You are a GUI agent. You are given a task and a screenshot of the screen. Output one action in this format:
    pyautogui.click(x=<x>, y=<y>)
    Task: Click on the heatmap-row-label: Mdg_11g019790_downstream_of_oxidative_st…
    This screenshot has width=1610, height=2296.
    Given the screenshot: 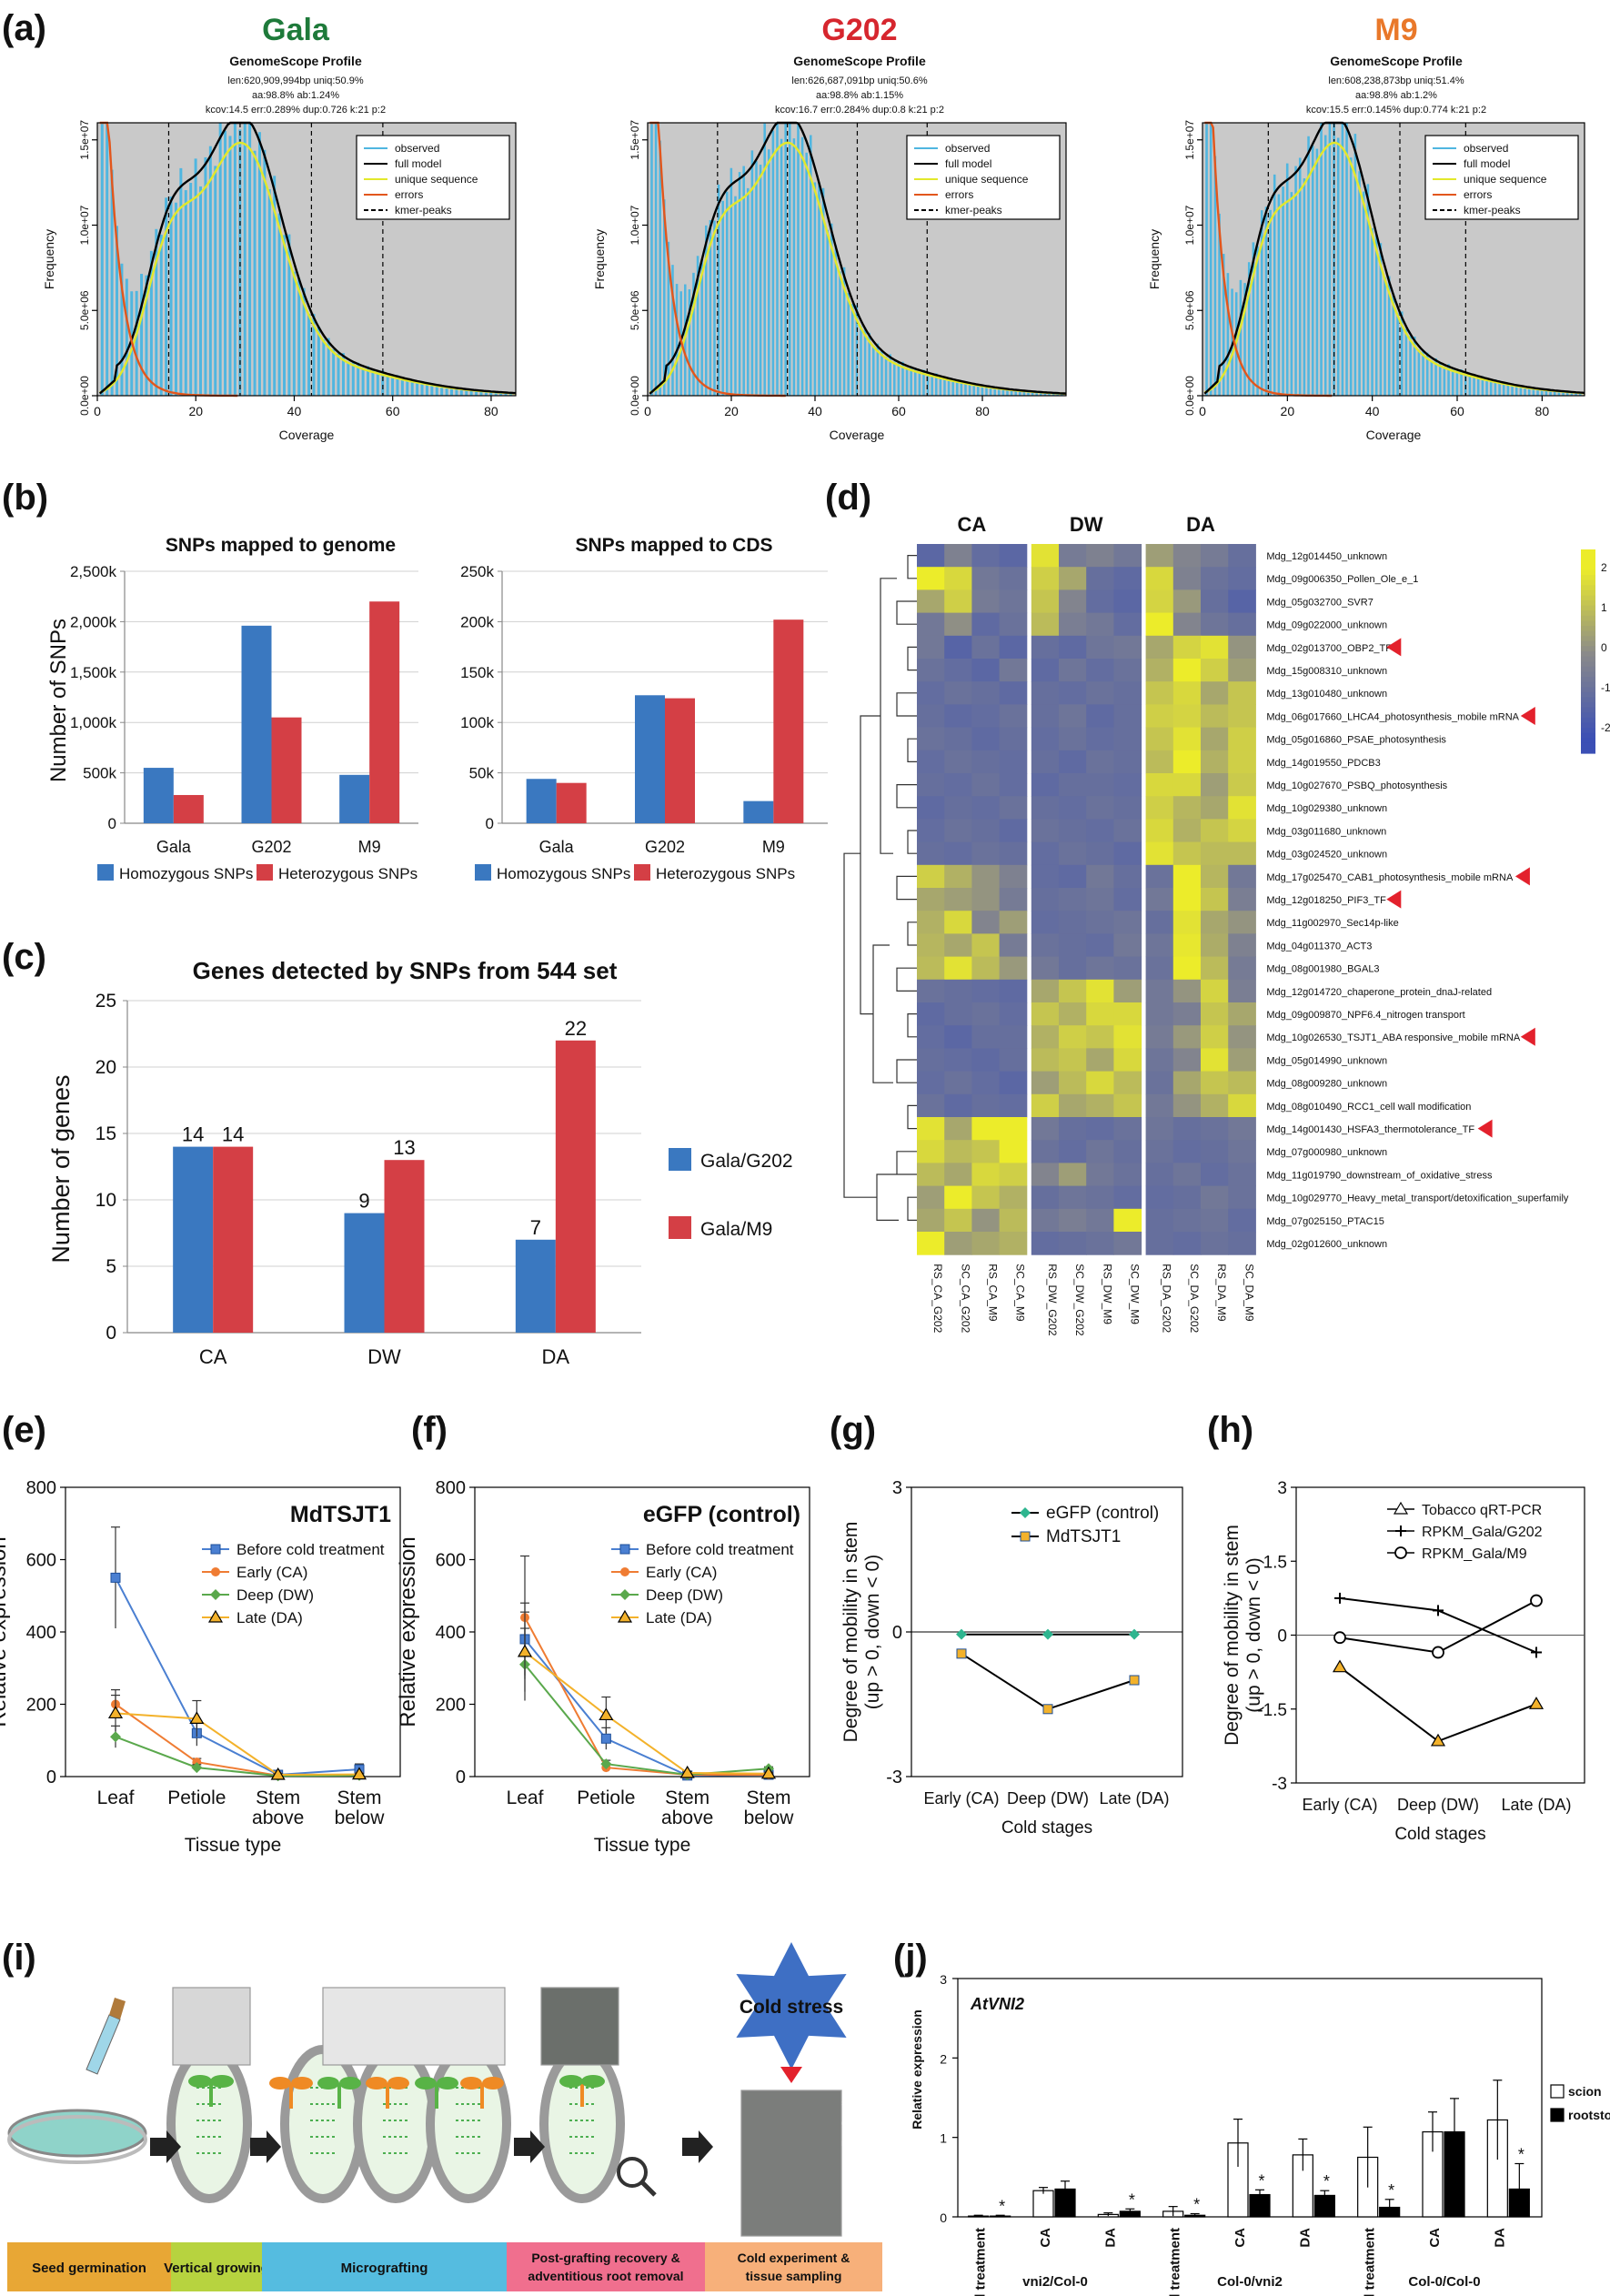 What is the action you would take?
    pyautogui.click(x=1379, y=1175)
    